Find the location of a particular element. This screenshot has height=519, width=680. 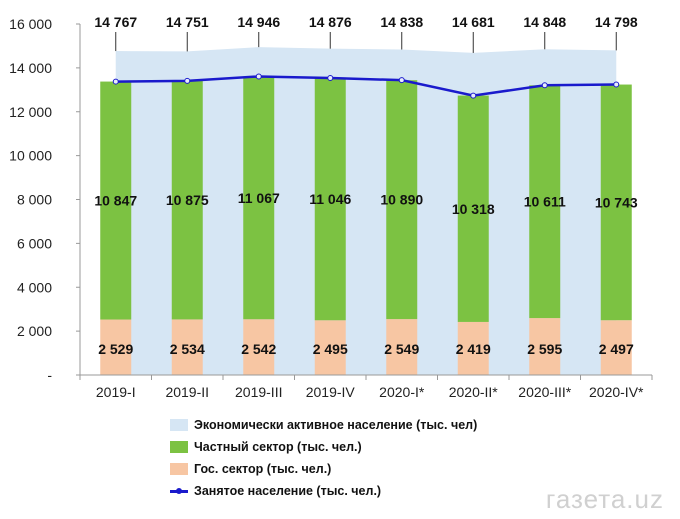

legend-swatch-public-sector is located at coordinates (179, 469).